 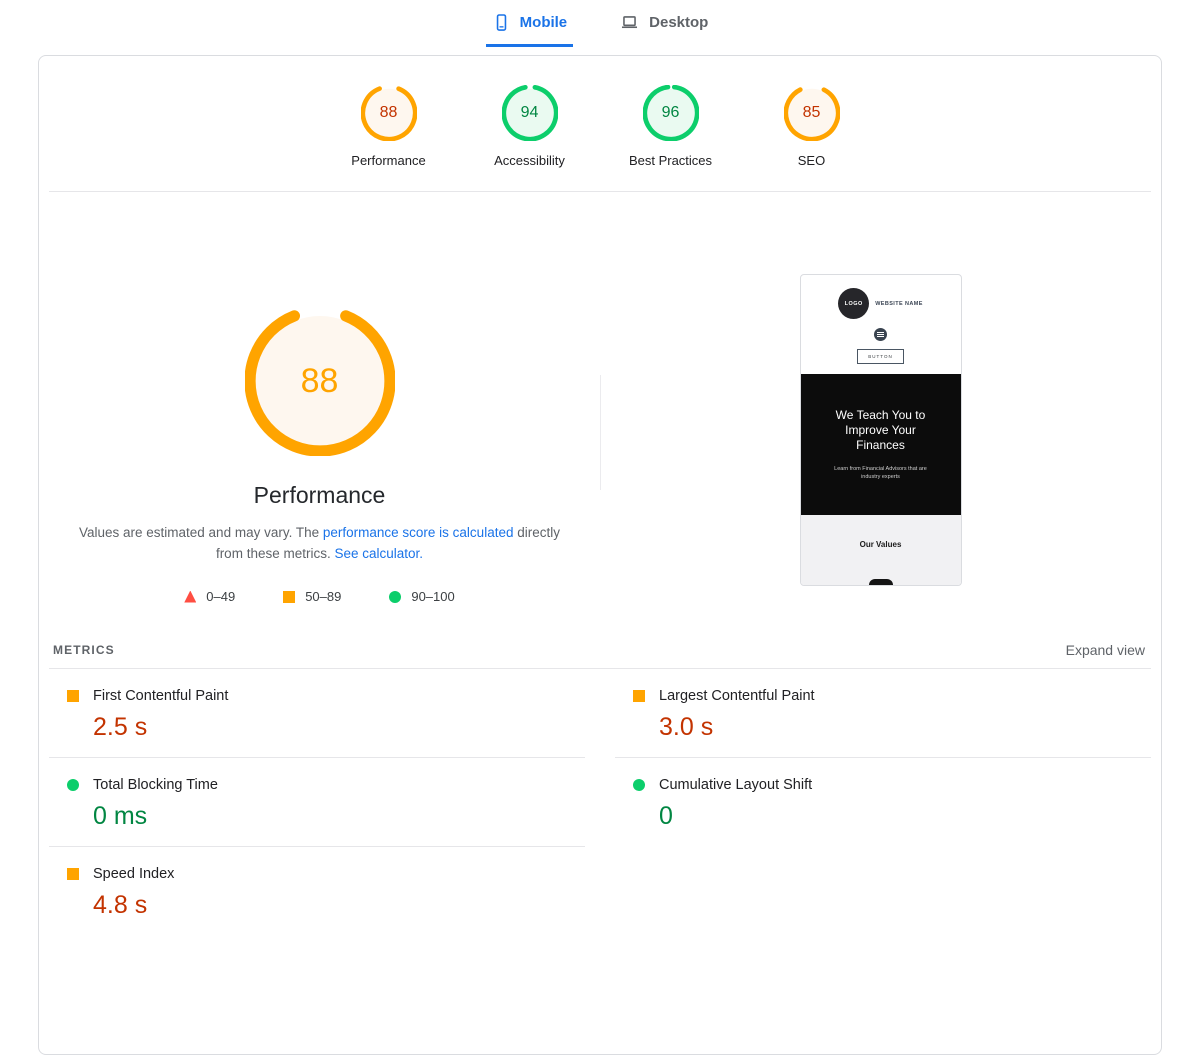 I want to click on performance-section-title: Performance, so click(x=319, y=495).